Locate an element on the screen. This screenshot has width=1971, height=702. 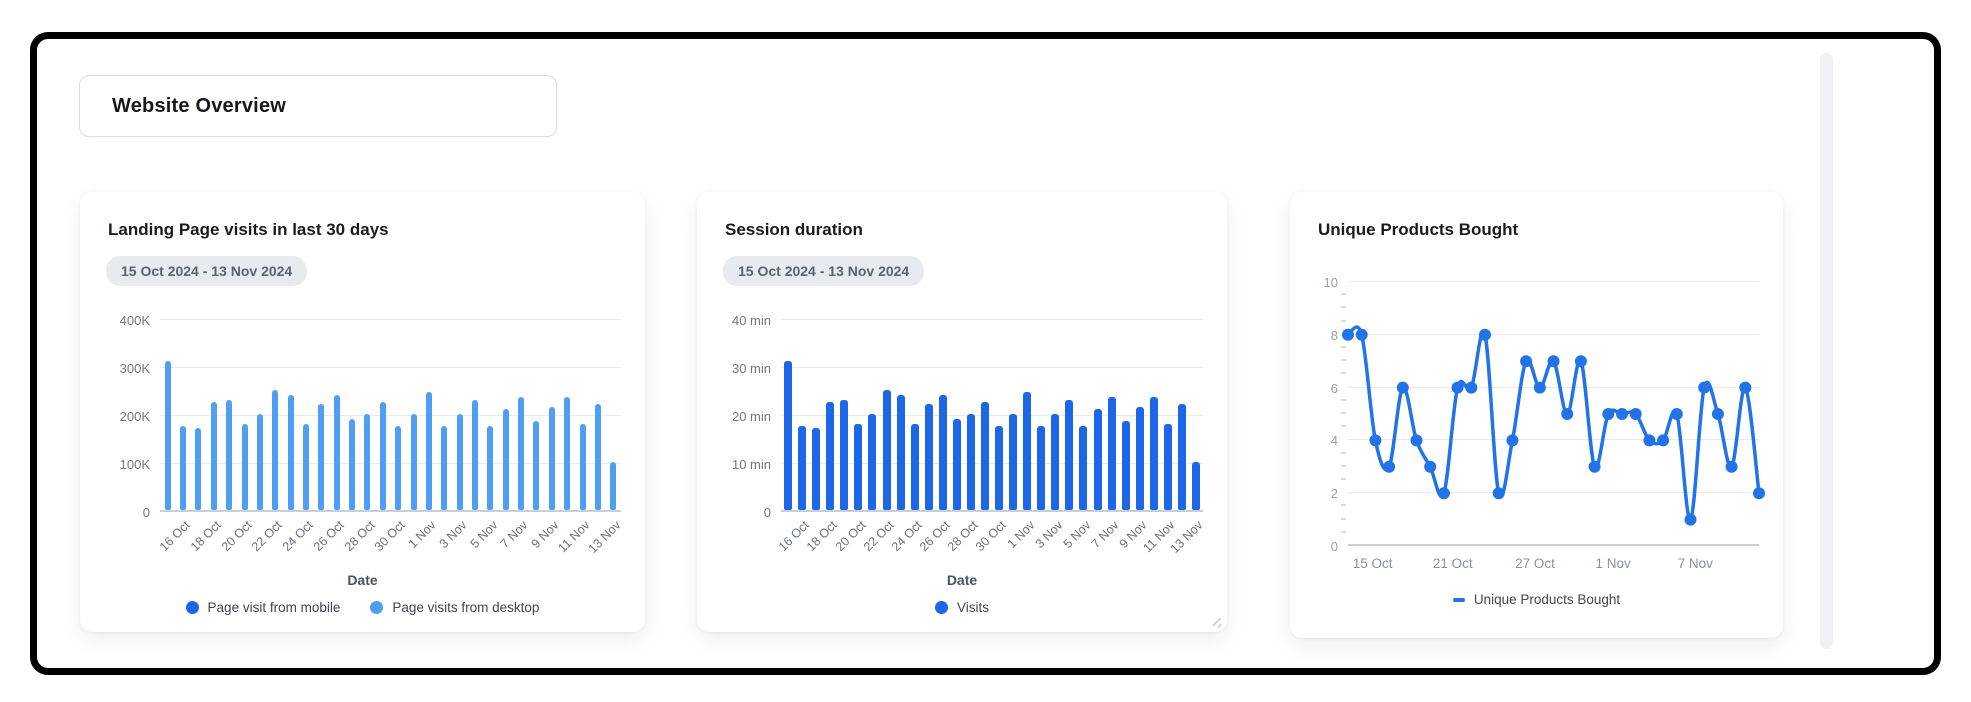
legend-item: Page visit from mobile is located at coordinates (262, 607).